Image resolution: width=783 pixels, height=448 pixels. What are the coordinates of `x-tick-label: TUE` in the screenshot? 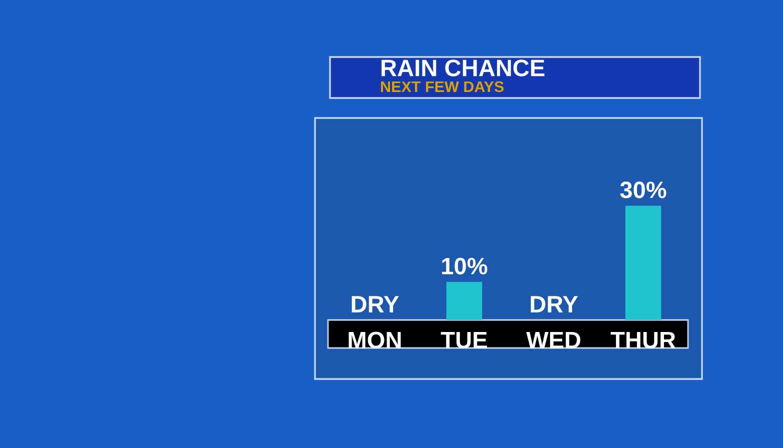 It's located at (463, 340).